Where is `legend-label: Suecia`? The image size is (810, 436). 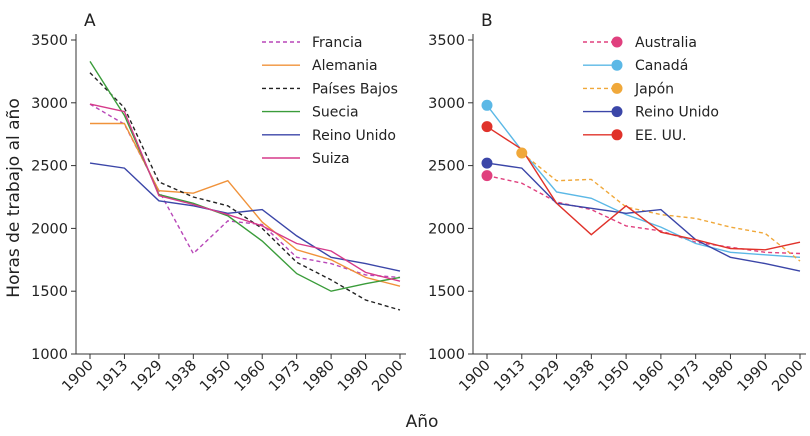 legend-label: Suecia is located at coordinates (335, 113).